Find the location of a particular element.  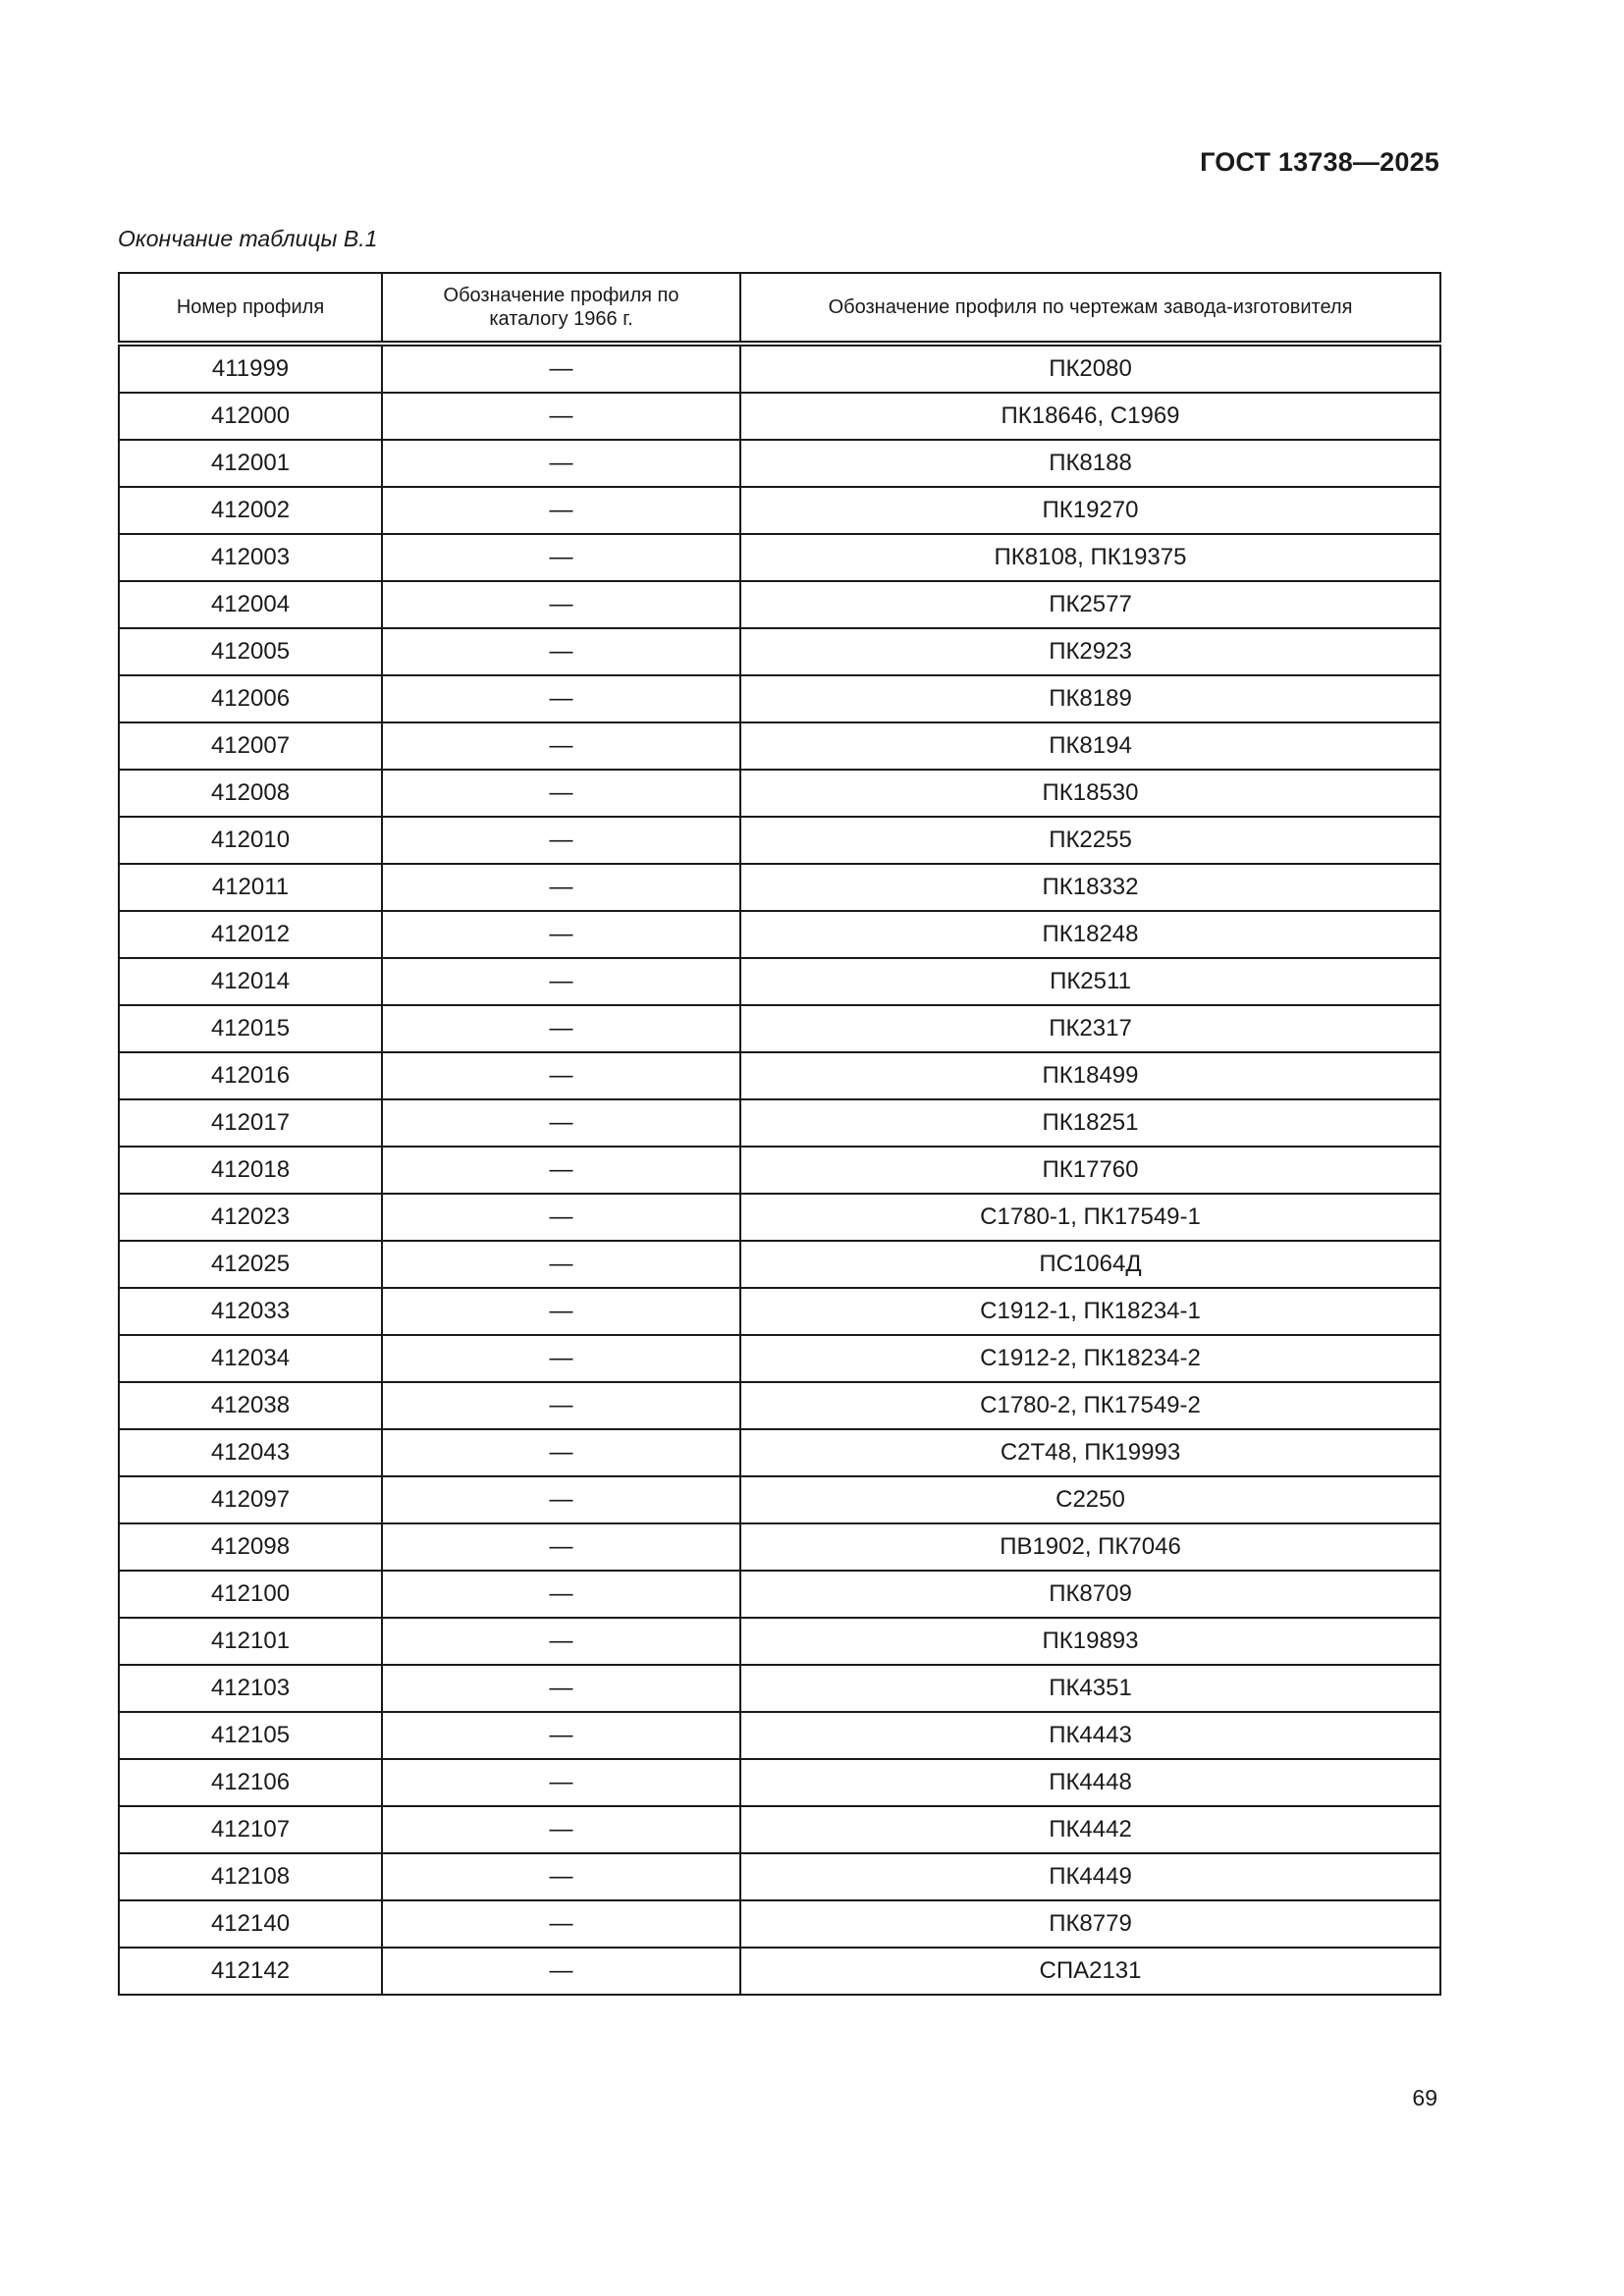

cell-profile-number: 412107 is located at coordinates (250, 1830).